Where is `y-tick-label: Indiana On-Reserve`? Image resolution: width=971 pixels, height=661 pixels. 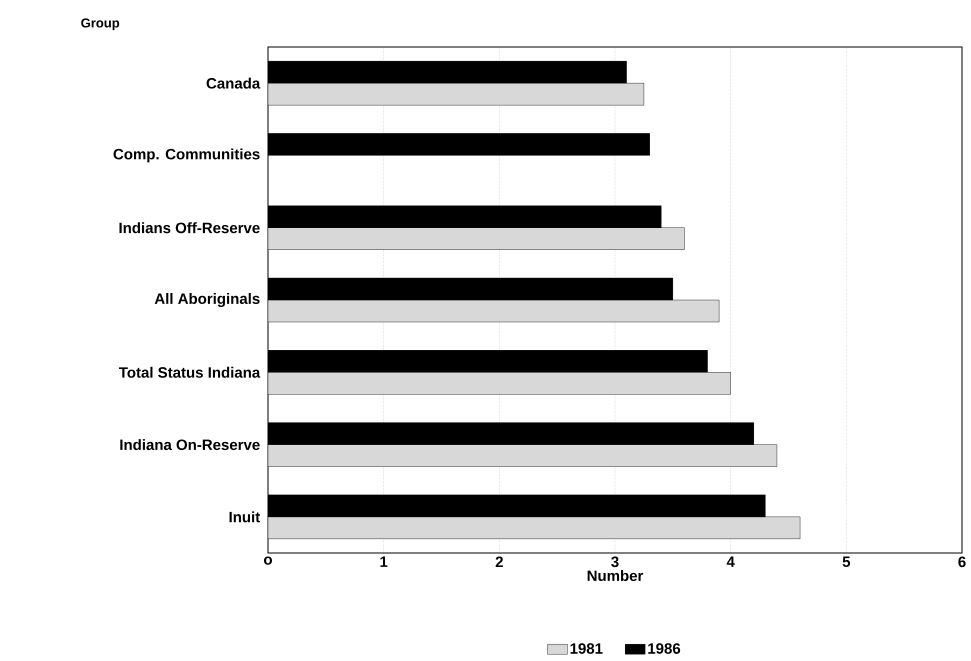 y-tick-label: Indiana On-Reserve is located at coordinates (190, 444).